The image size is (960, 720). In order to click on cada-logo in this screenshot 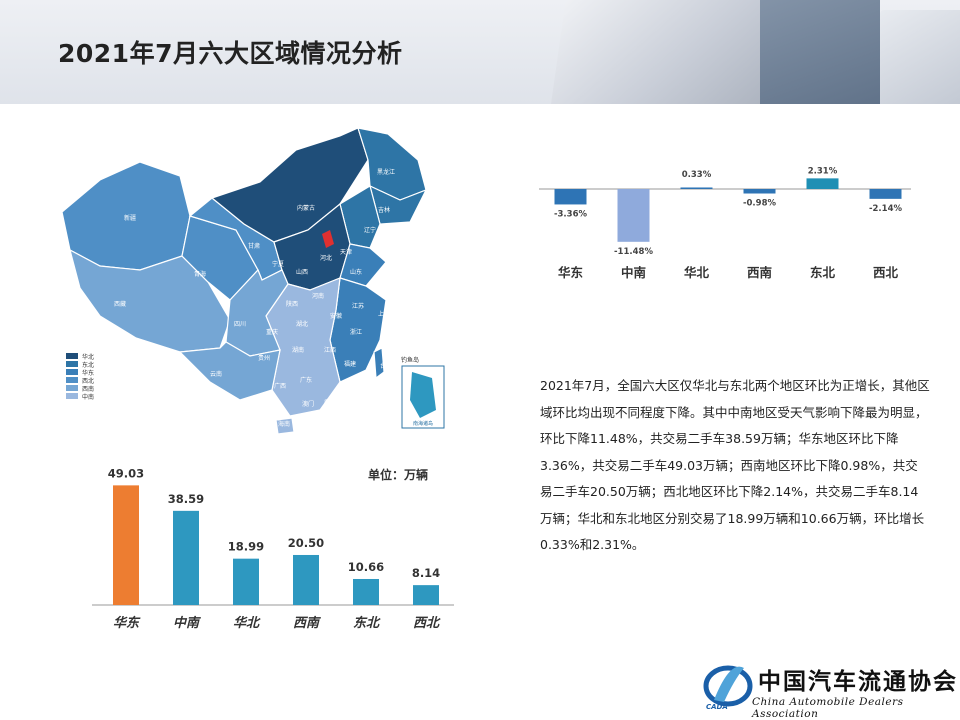, I will do `click(728, 686)`.